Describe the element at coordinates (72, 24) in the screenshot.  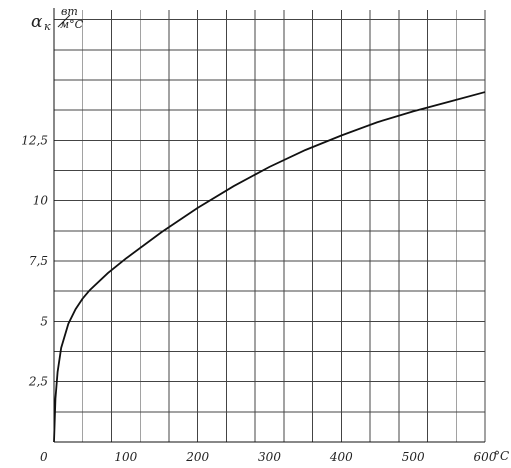
I see `y-axis-unit-denominator: м°С` at that location.